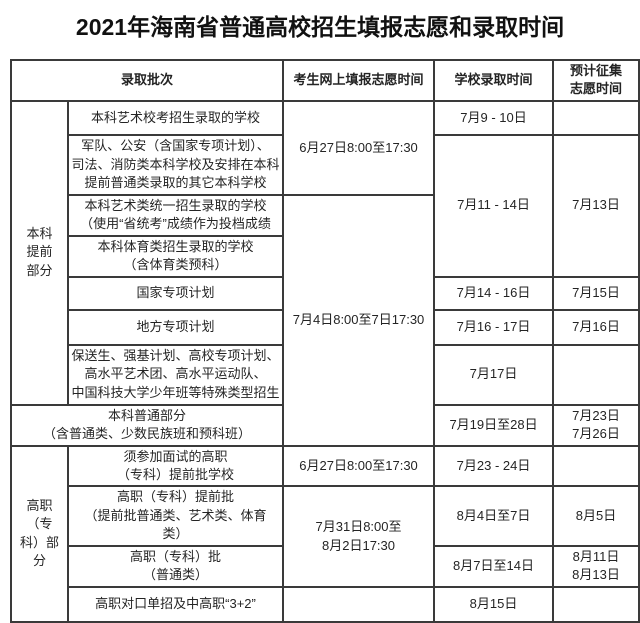 This screenshot has height=623, width=640. Describe the element at coordinates (494, 327) in the screenshot. I see `admit-time-cell: 7月16 - 17日` at that location.